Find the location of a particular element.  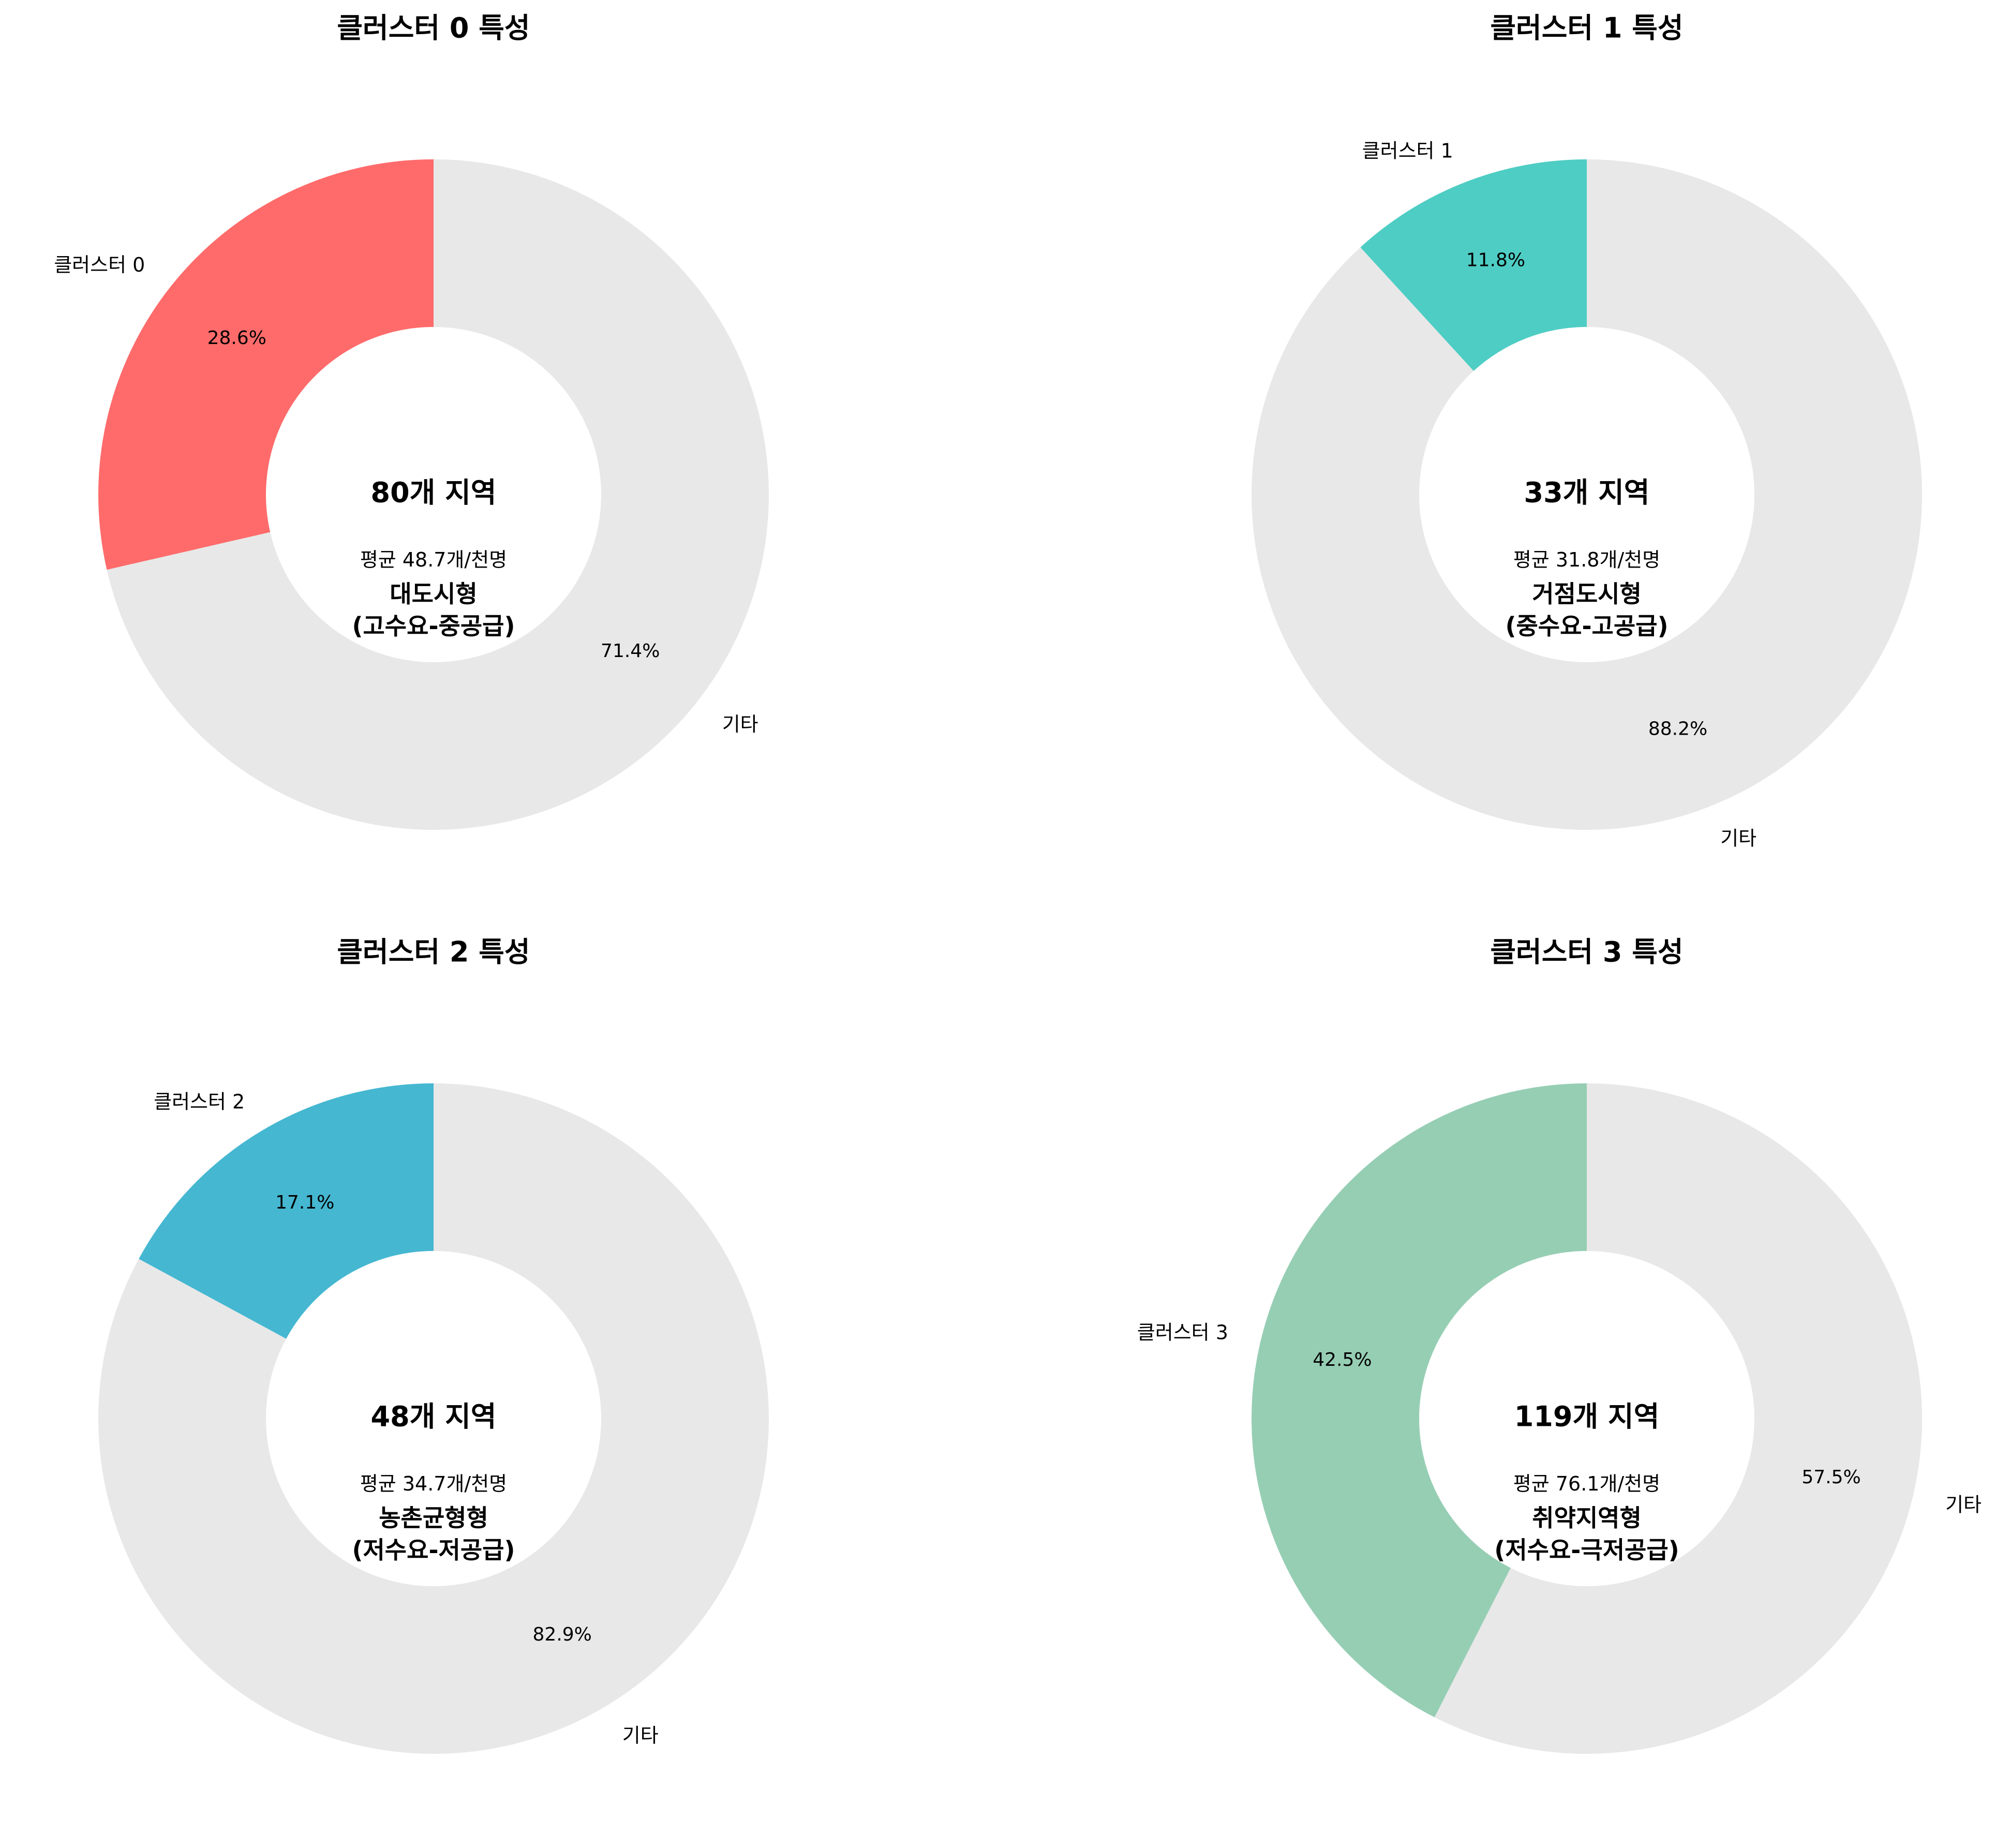

center-cluster-subtype: (중수요-고공급) is located at coordinates (1586, 626).